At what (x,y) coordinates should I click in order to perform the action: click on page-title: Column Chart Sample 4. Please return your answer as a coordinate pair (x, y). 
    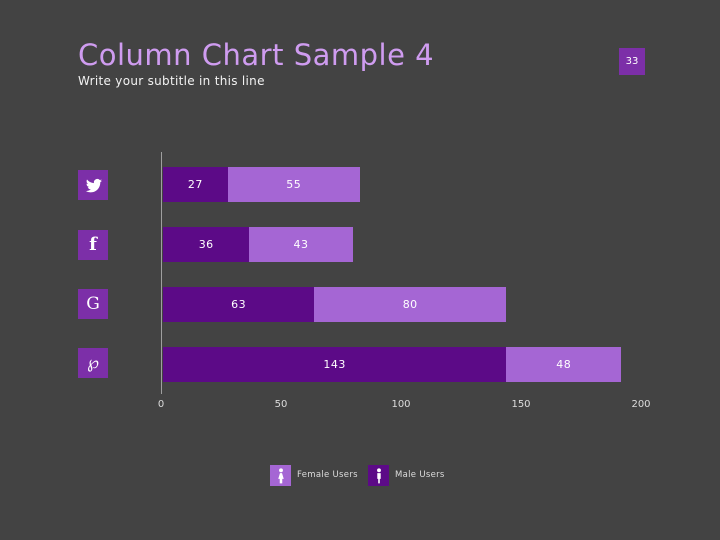
    Looking at the image, I should click on (256, 55).